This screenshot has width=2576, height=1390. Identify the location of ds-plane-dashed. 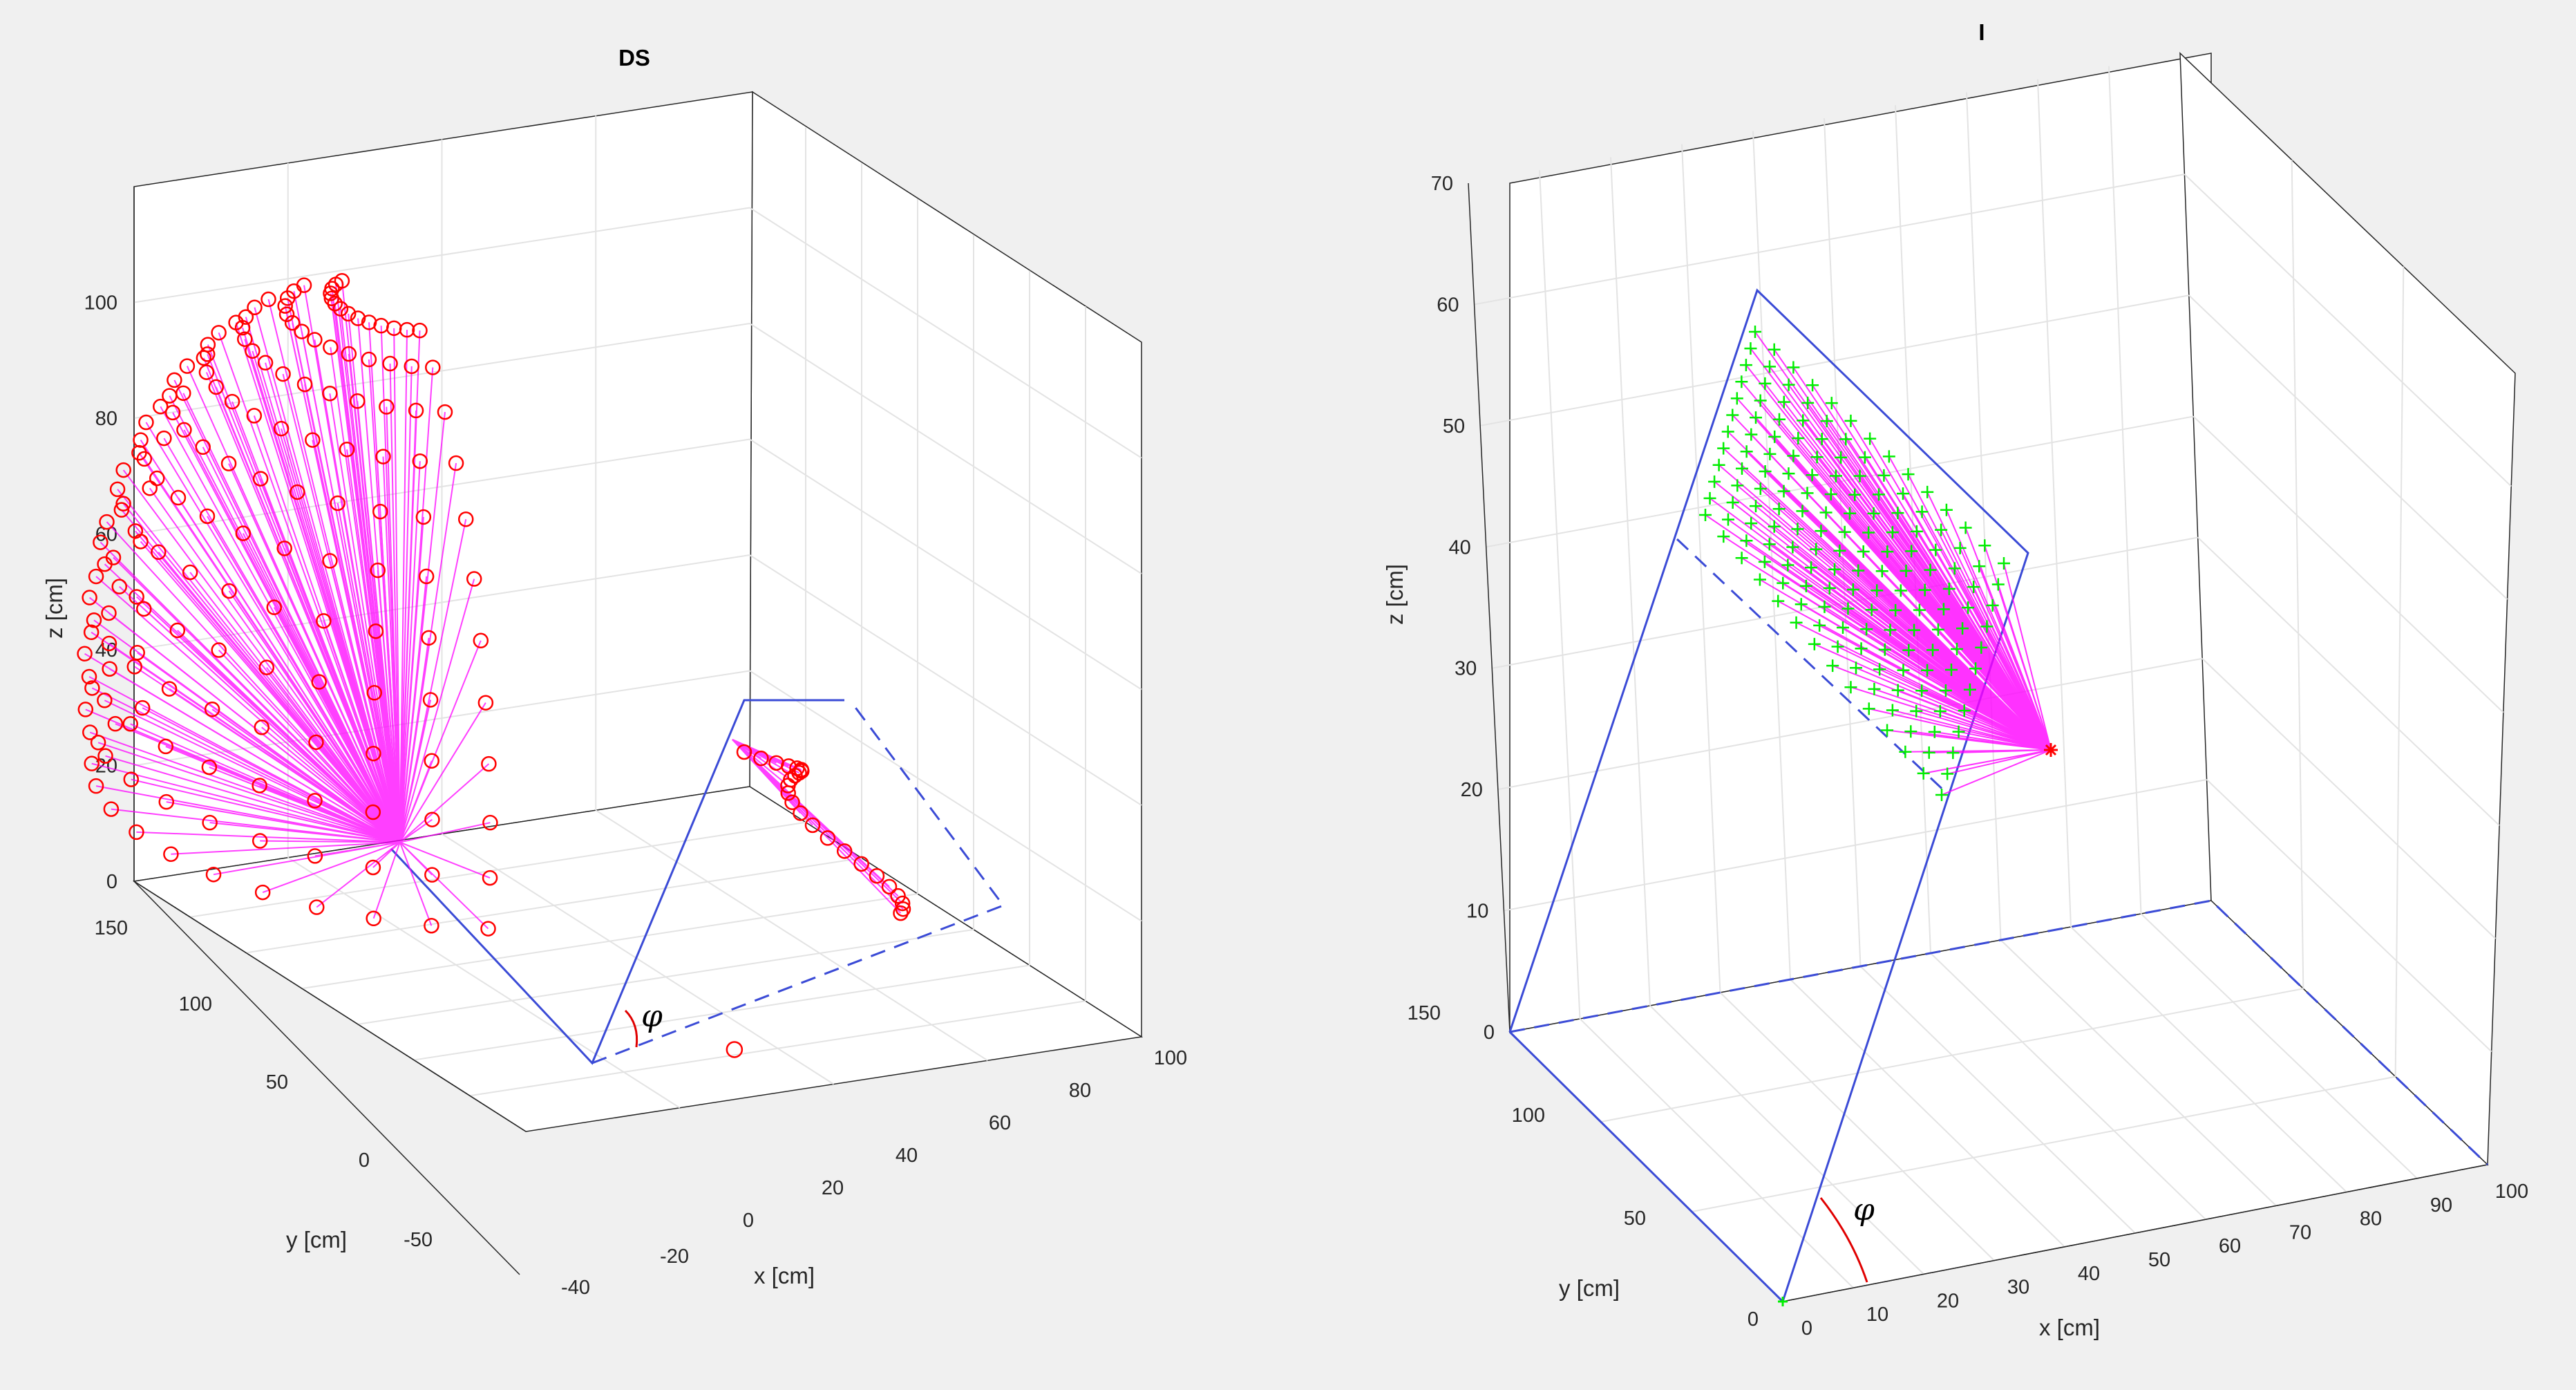
(798, 881).